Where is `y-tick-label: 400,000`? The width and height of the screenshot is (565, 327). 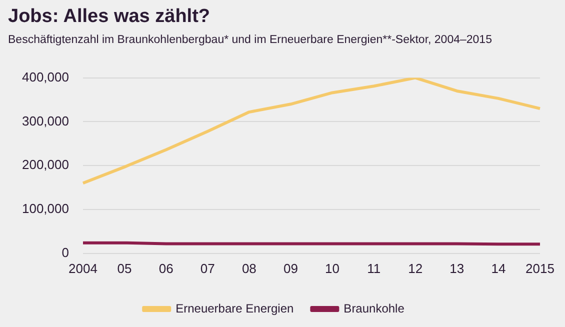 y-tick-label: 400,000 is located at coordinates (45, 76).